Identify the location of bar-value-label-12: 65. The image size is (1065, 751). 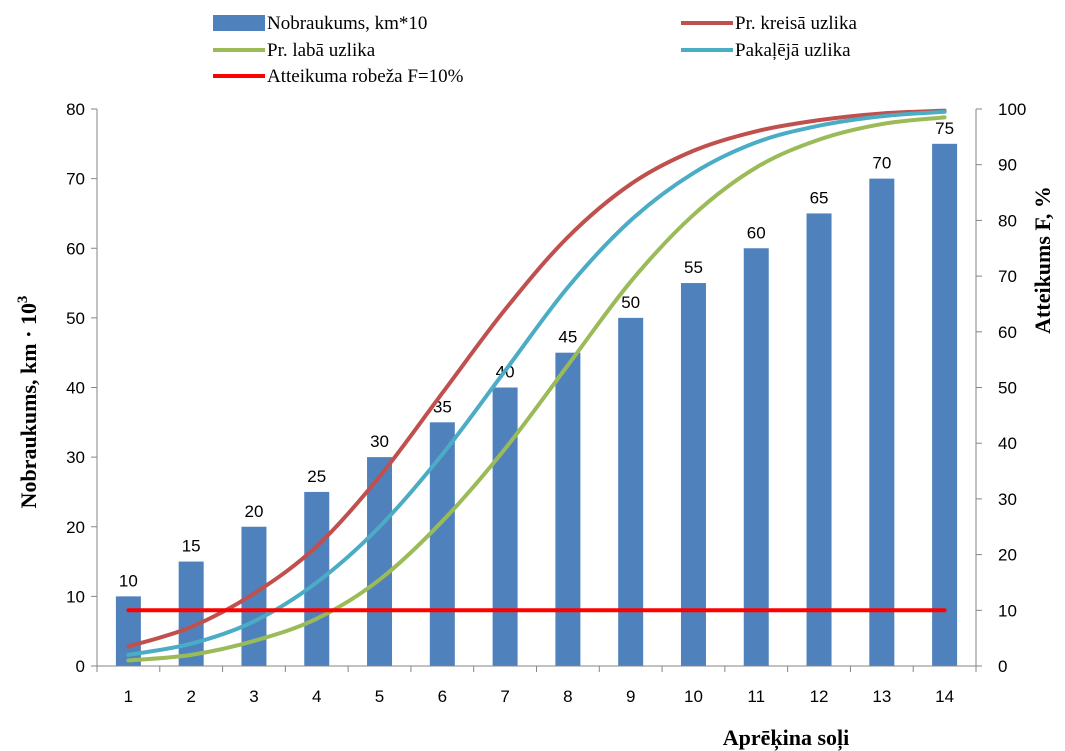
(819, 197).